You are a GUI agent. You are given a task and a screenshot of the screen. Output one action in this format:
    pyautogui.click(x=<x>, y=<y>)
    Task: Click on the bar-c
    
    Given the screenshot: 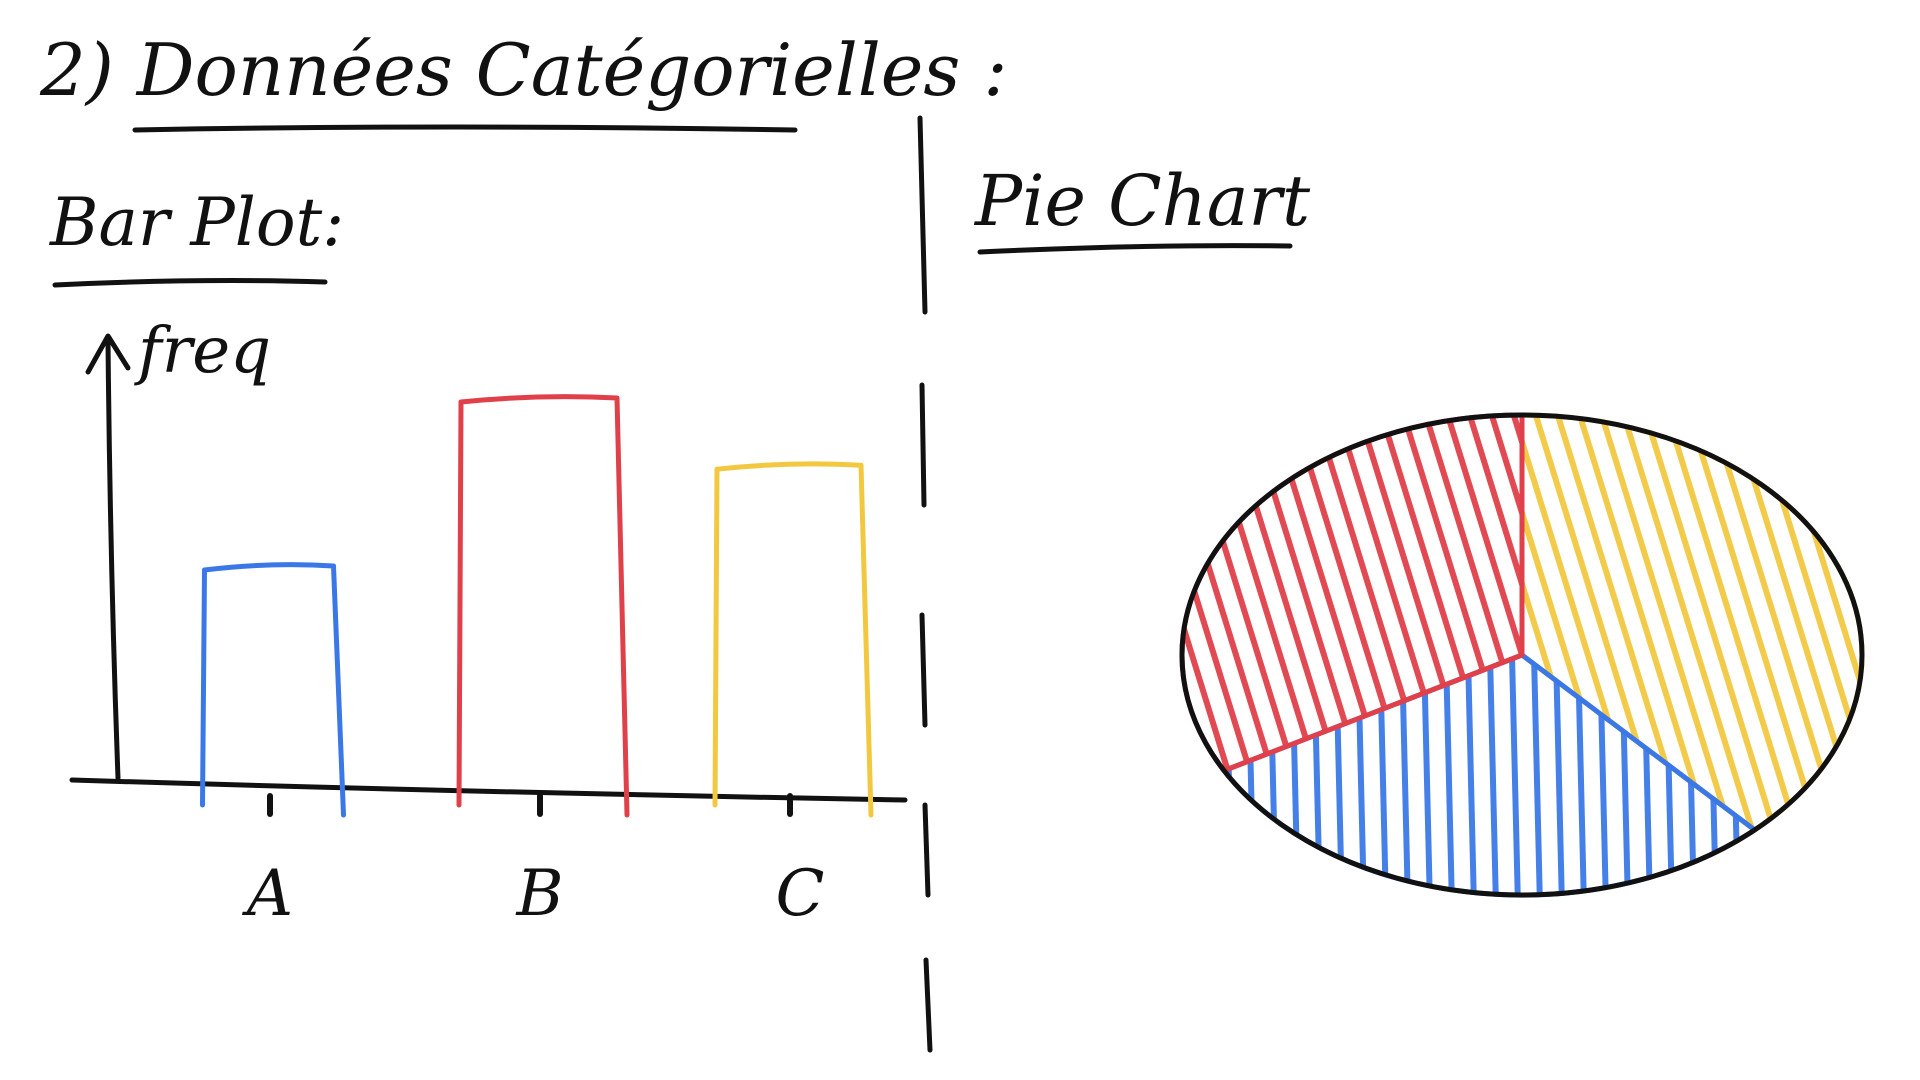 What is the action you would take?
    pyautogui.click(x=793, y=639)
    